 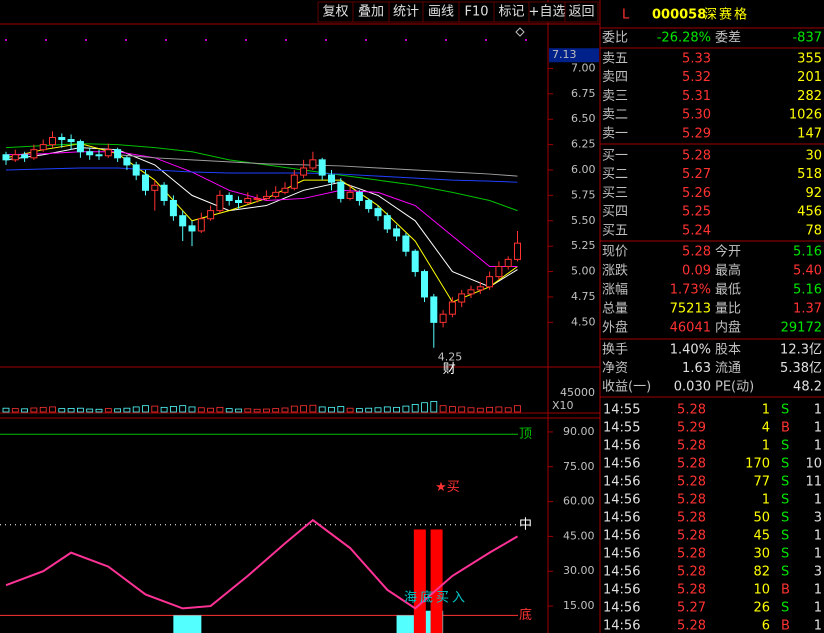 I want to click on low-annotation: 4.25, so click(x=450, y=357).